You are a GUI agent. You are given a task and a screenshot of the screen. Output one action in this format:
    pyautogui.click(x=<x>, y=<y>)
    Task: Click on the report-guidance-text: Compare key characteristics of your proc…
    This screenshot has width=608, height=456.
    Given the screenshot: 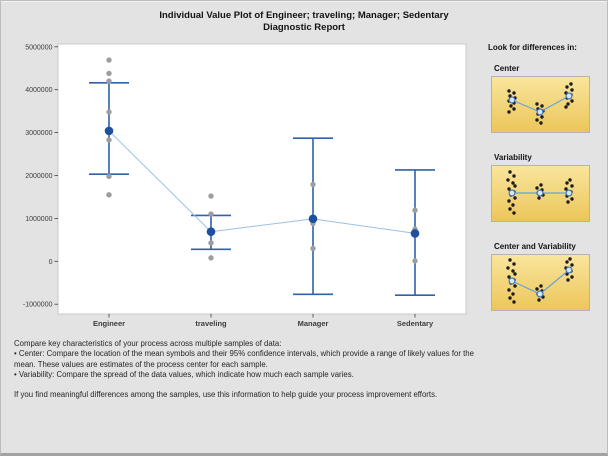 What is the action you would take?
    pyautogui.click(x=245, y=369)
    